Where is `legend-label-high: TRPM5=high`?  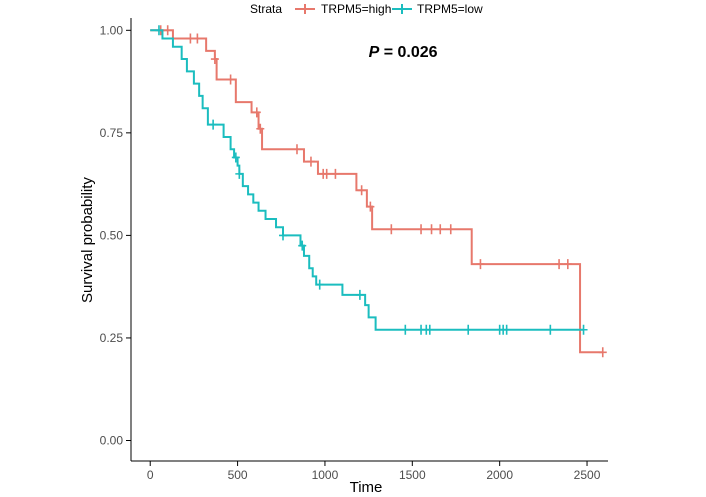 legend-label-high: TRPM5=high is located at coordinates (356, 9).